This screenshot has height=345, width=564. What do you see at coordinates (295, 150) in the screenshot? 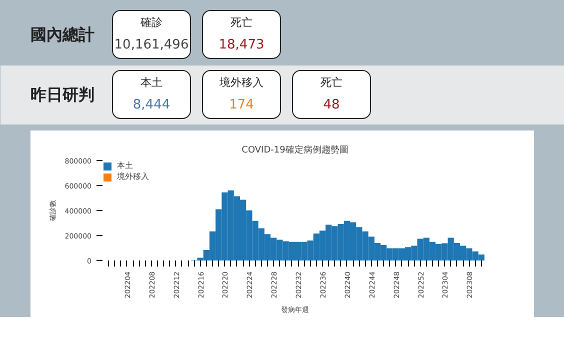
I see `chart-title: COVID-19確定病例趨勢圖` at bounding box center [295, 150].